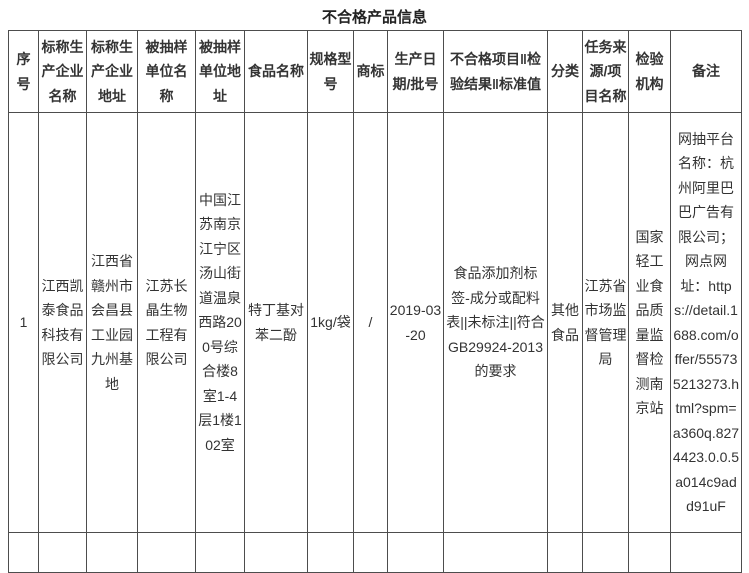 Image resolution: width=749 pixels, height=573 pixels. Describe the element at coordinates (276, 71) in the screenshot. I see `col-header-food-name: 食品名称` at that location.